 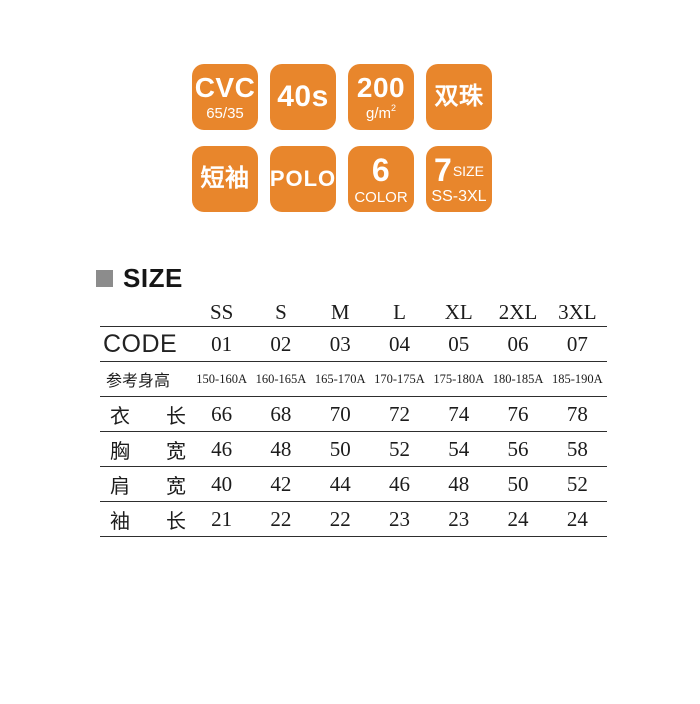 I want to click on cell-value: 68, so click(x=281, y=414).